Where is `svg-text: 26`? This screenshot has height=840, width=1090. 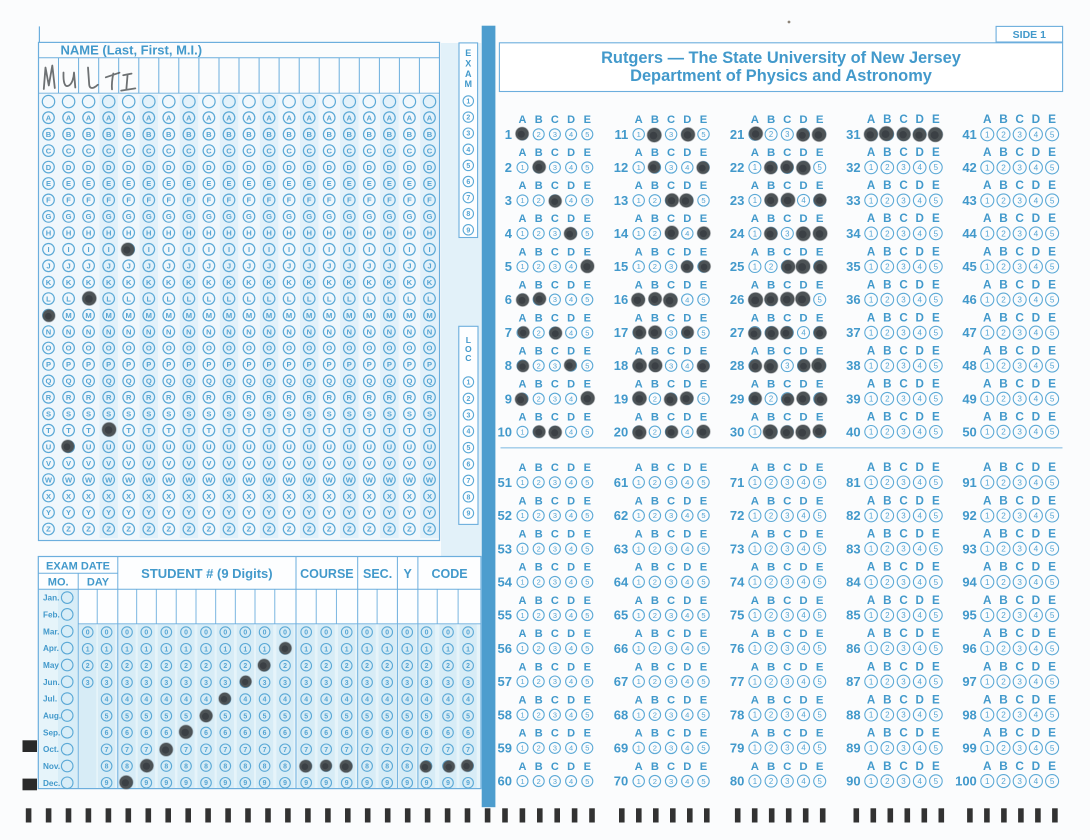 svg-text: 26 is located at coordinates (737, 299).